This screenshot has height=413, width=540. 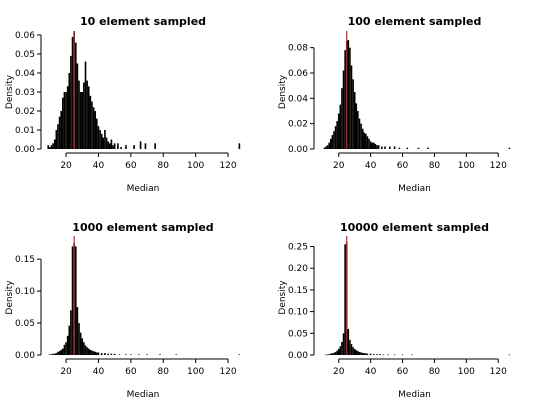 What do you see at coordinates (298, 291) in the screenshot?
I see `y-tick-label: 0.15` at bounding box center [298, 291].